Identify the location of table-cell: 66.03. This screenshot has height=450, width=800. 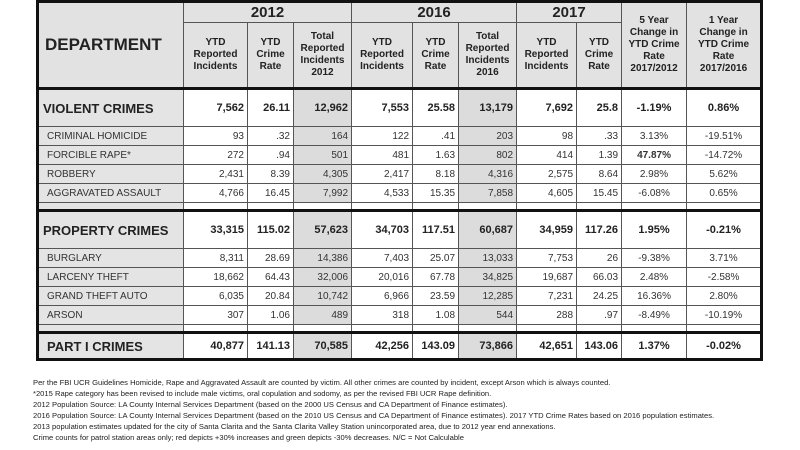
(599, 277).